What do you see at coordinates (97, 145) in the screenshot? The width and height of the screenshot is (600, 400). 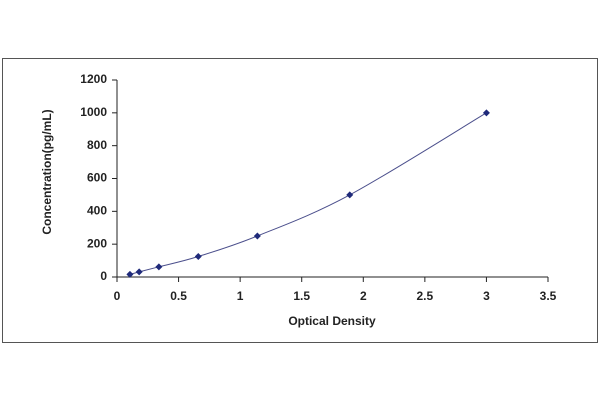 I see `y-tick-label: 800` at bounding box center [97, 145].